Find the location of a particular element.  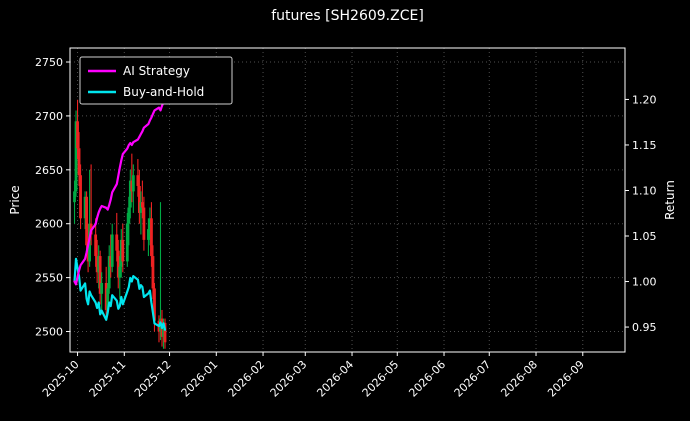

x-tick-label: 2026-07 is located at coordinates (473, 379).